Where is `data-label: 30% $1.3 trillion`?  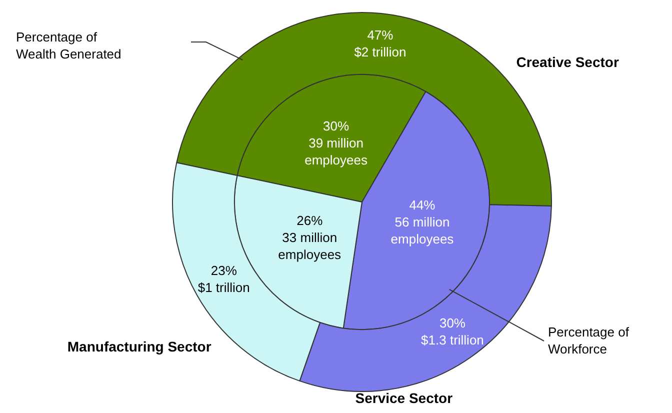
data-label: 30% $1.3 trillion is located at coordinates (452, 331).